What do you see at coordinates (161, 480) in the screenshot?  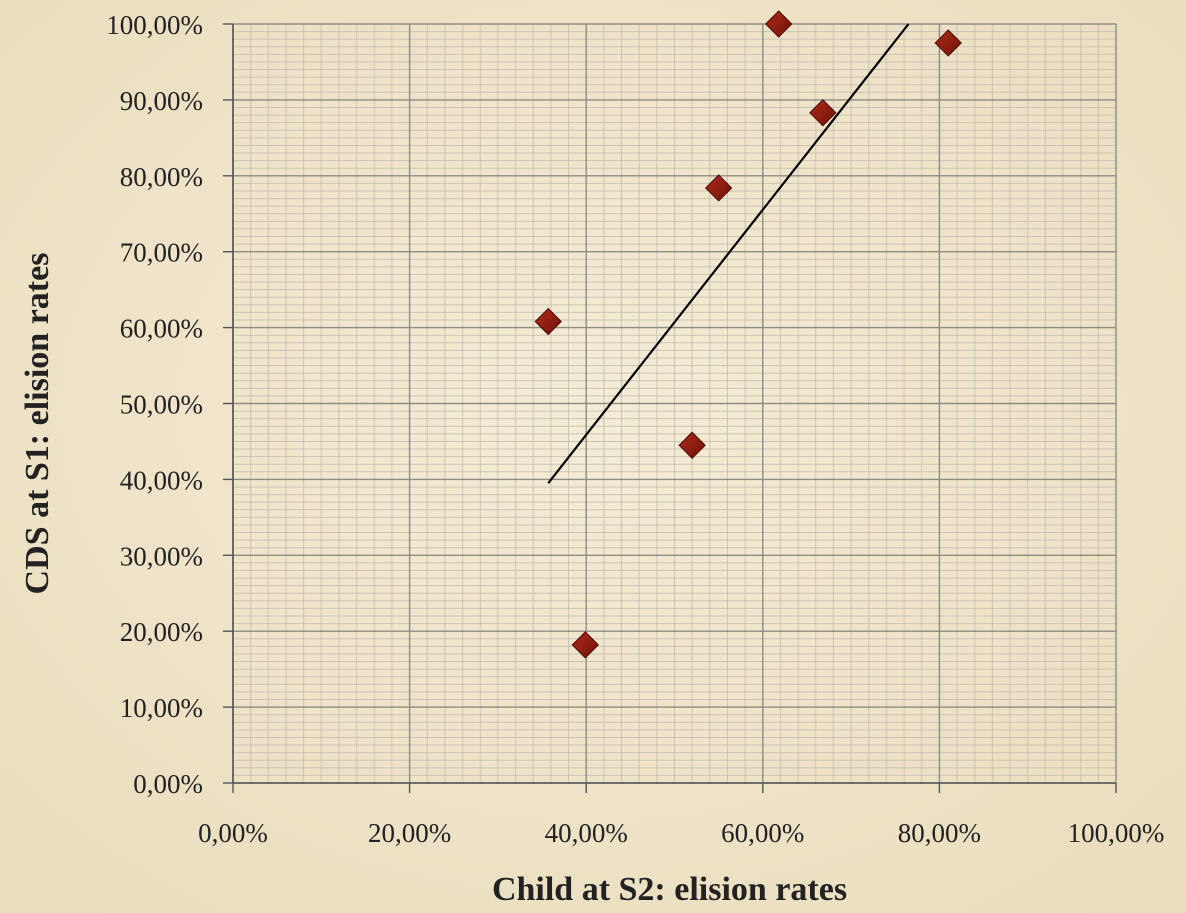 I see `y-tick-label: 40,00%` at bounding box center [161, 480].